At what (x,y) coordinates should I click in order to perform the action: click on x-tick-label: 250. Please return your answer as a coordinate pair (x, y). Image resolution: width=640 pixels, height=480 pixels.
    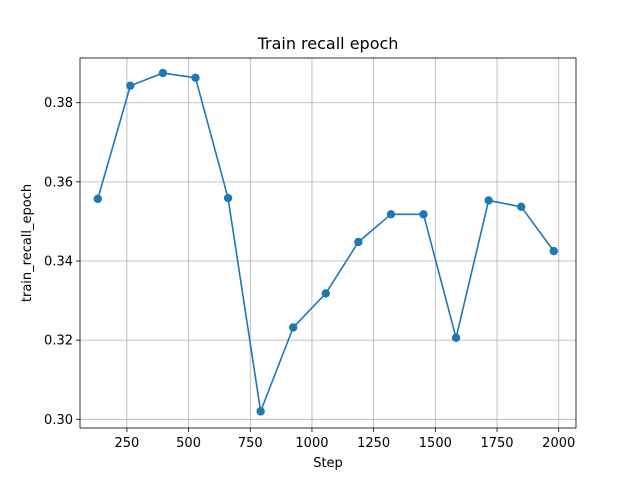
    Looking at the image, I should click on (126, 443).